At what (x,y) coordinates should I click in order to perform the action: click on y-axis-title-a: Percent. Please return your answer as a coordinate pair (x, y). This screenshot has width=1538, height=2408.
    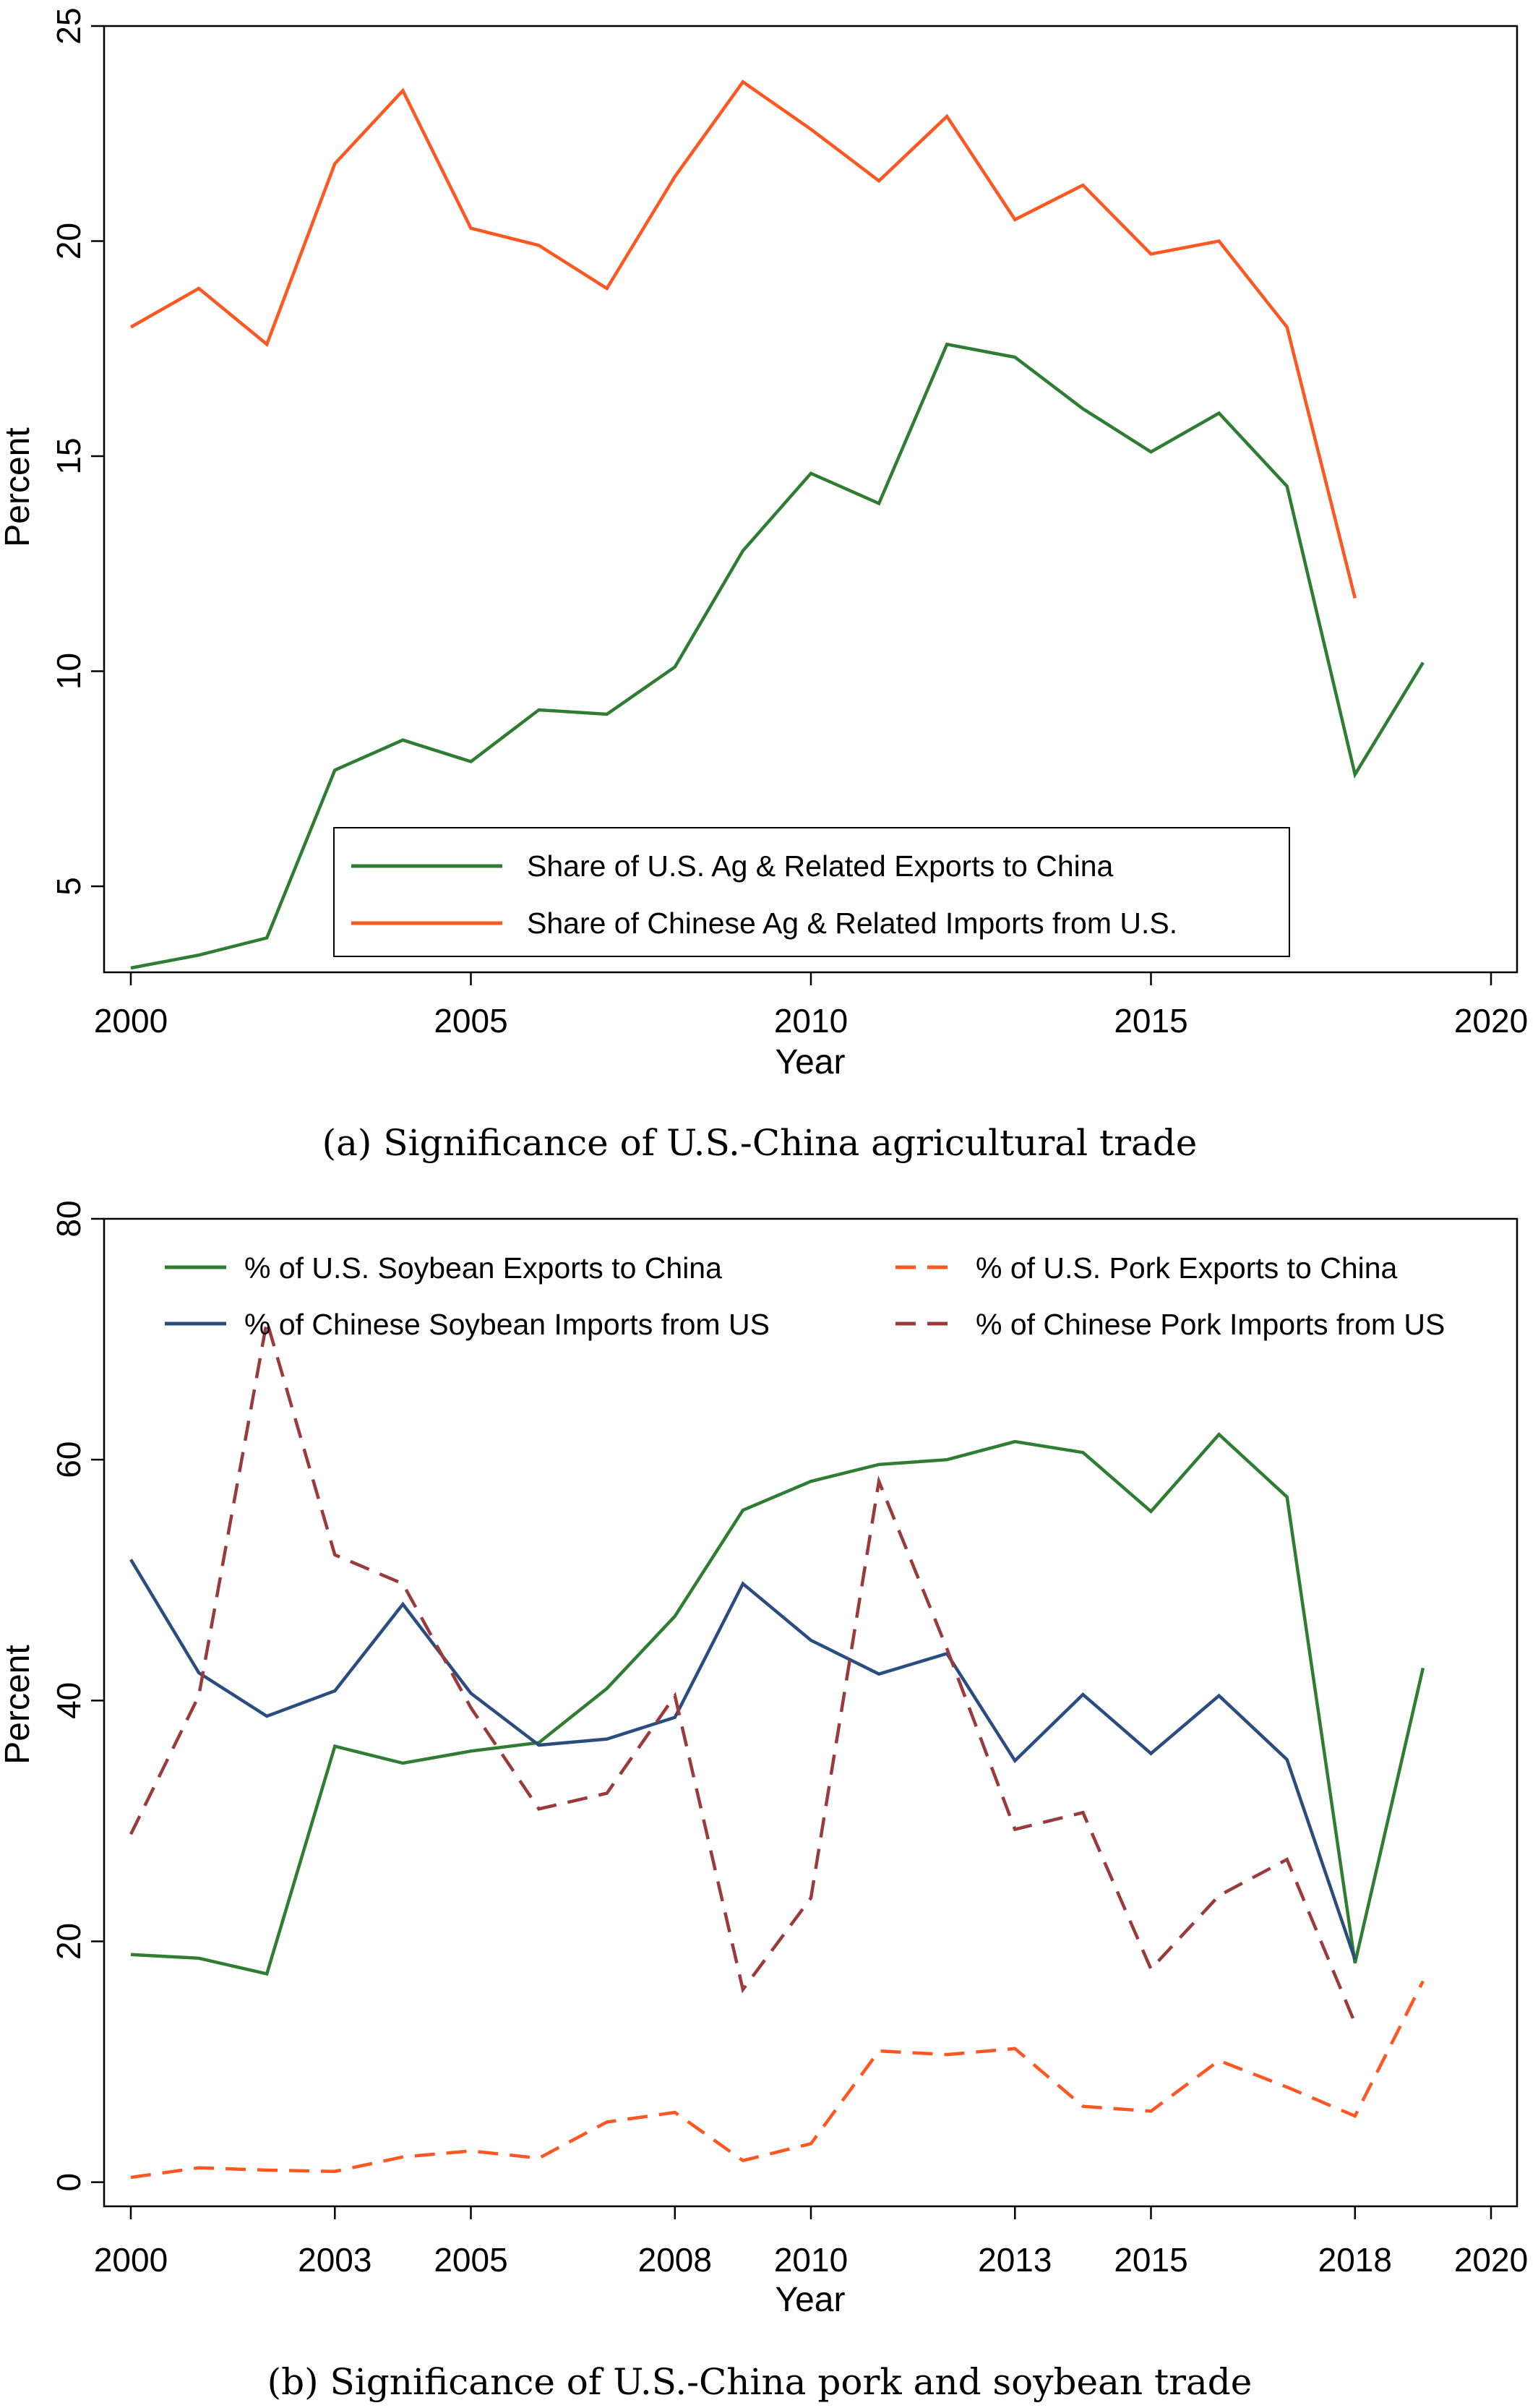
    Looking at the image, I should click on (18, 487).